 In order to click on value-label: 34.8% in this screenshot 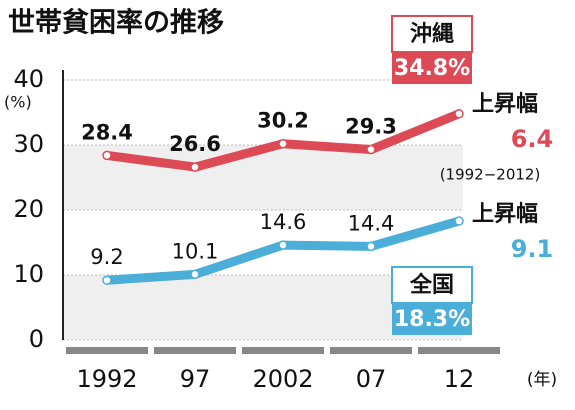, I will do `click(432, 68)`.